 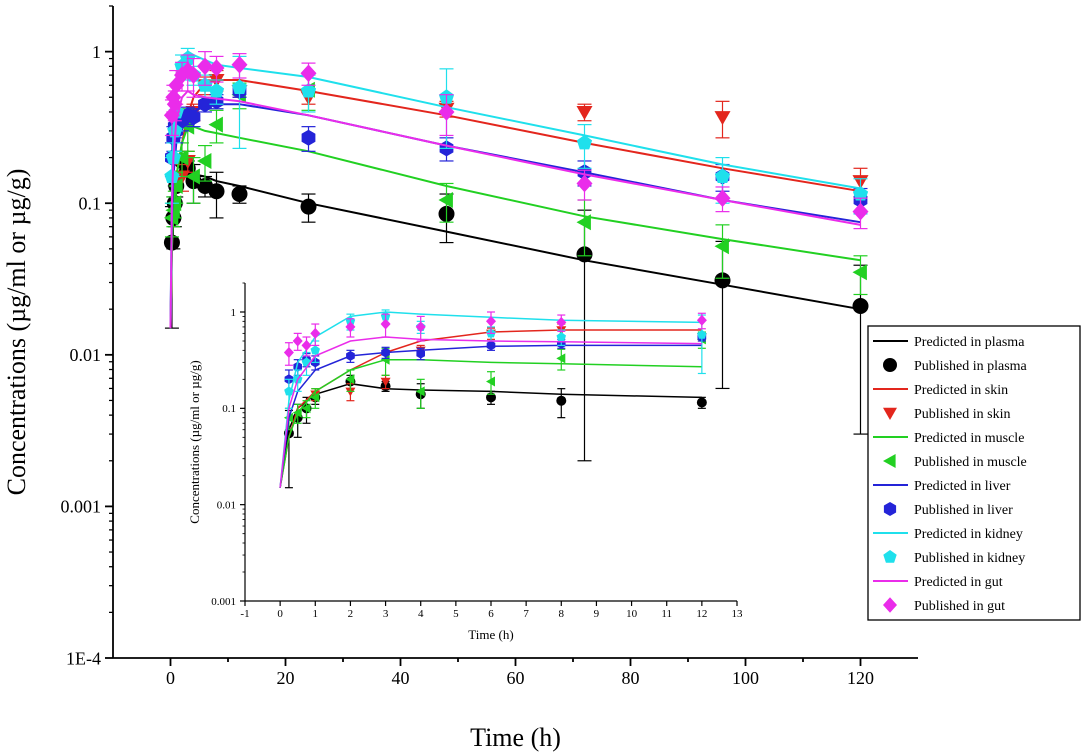 What do you see at coordinates (96, 52) in the screenshot?
I see `main-y-tick-label: 1` at bounding box center [96, 52].